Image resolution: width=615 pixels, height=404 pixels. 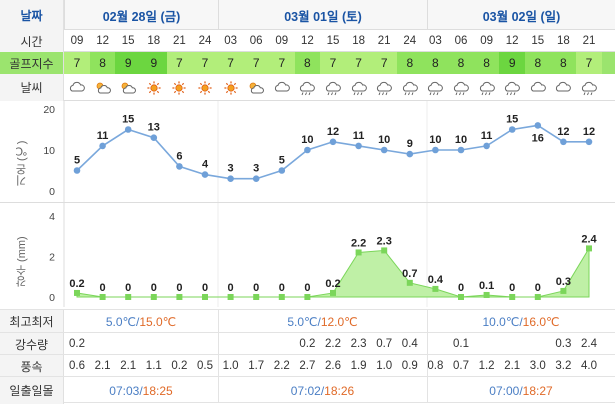 I want to click on precipitation-header: 강수량, so click(x=32, y=344).